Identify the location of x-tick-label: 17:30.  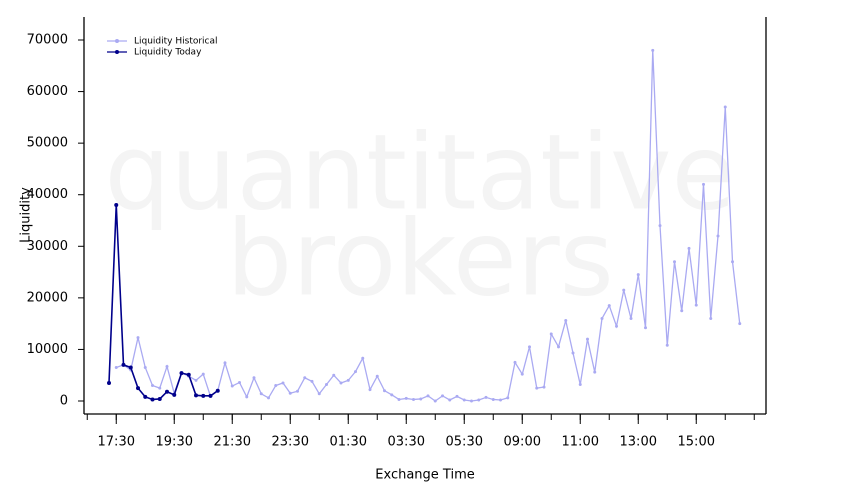
(116, 442).